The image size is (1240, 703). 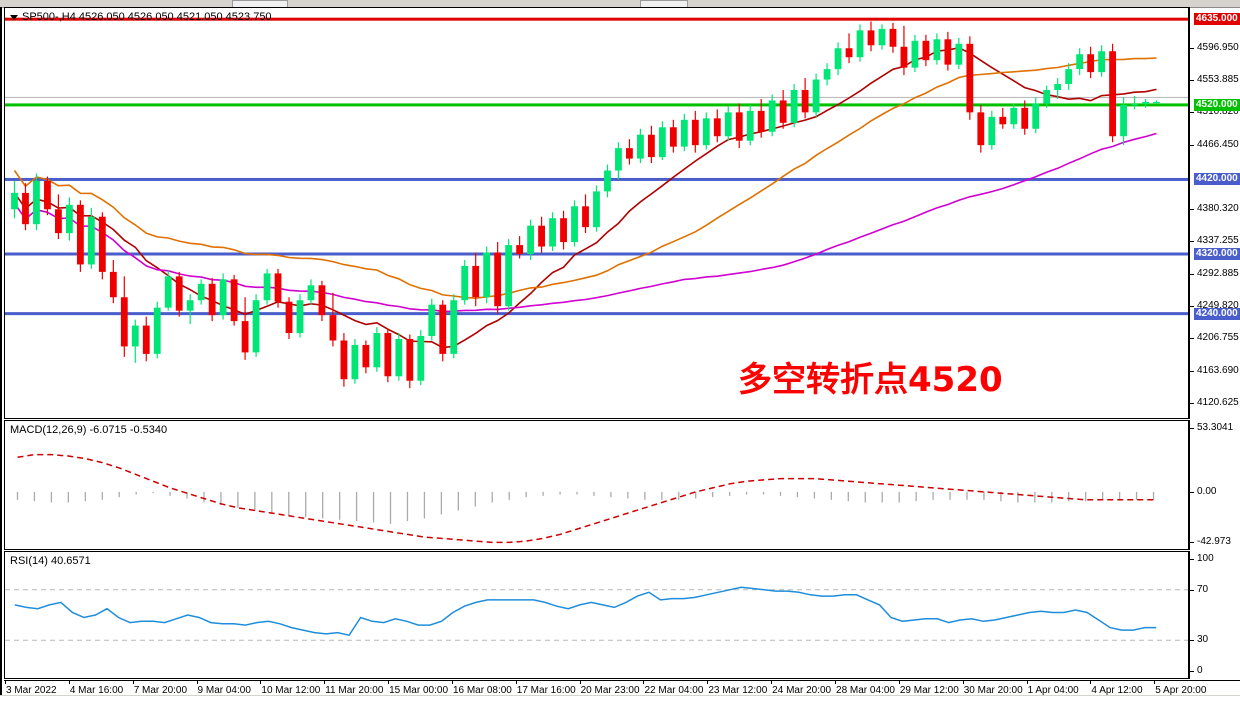 I want to click on time-axis-label: 9 Mar 04:00, so click(x=224, y=690).